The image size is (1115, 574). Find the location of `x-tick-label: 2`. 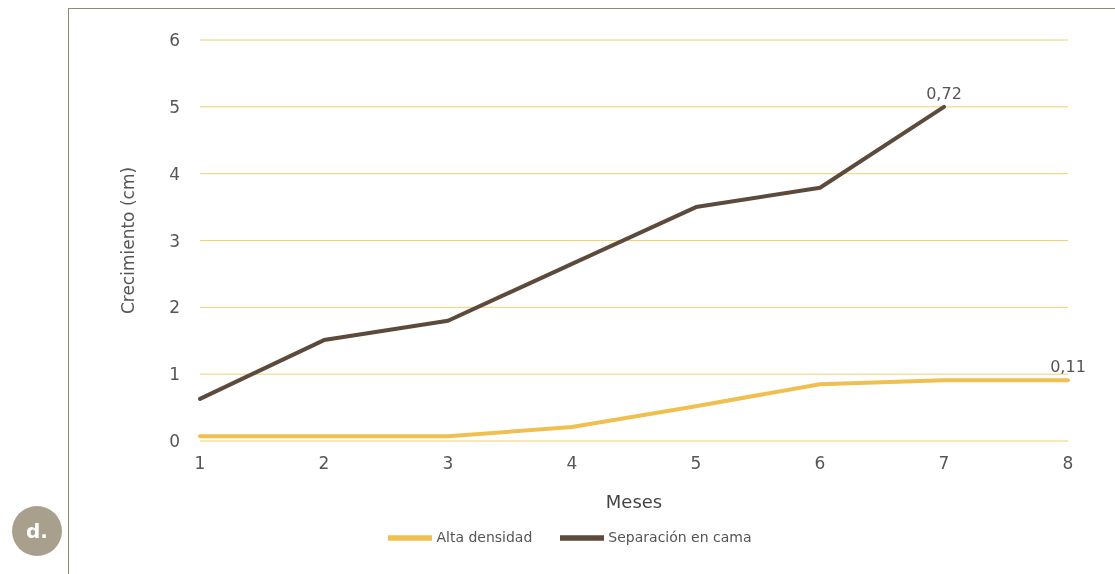

x-tick-label: 2 is located at coordinates (324, 463).